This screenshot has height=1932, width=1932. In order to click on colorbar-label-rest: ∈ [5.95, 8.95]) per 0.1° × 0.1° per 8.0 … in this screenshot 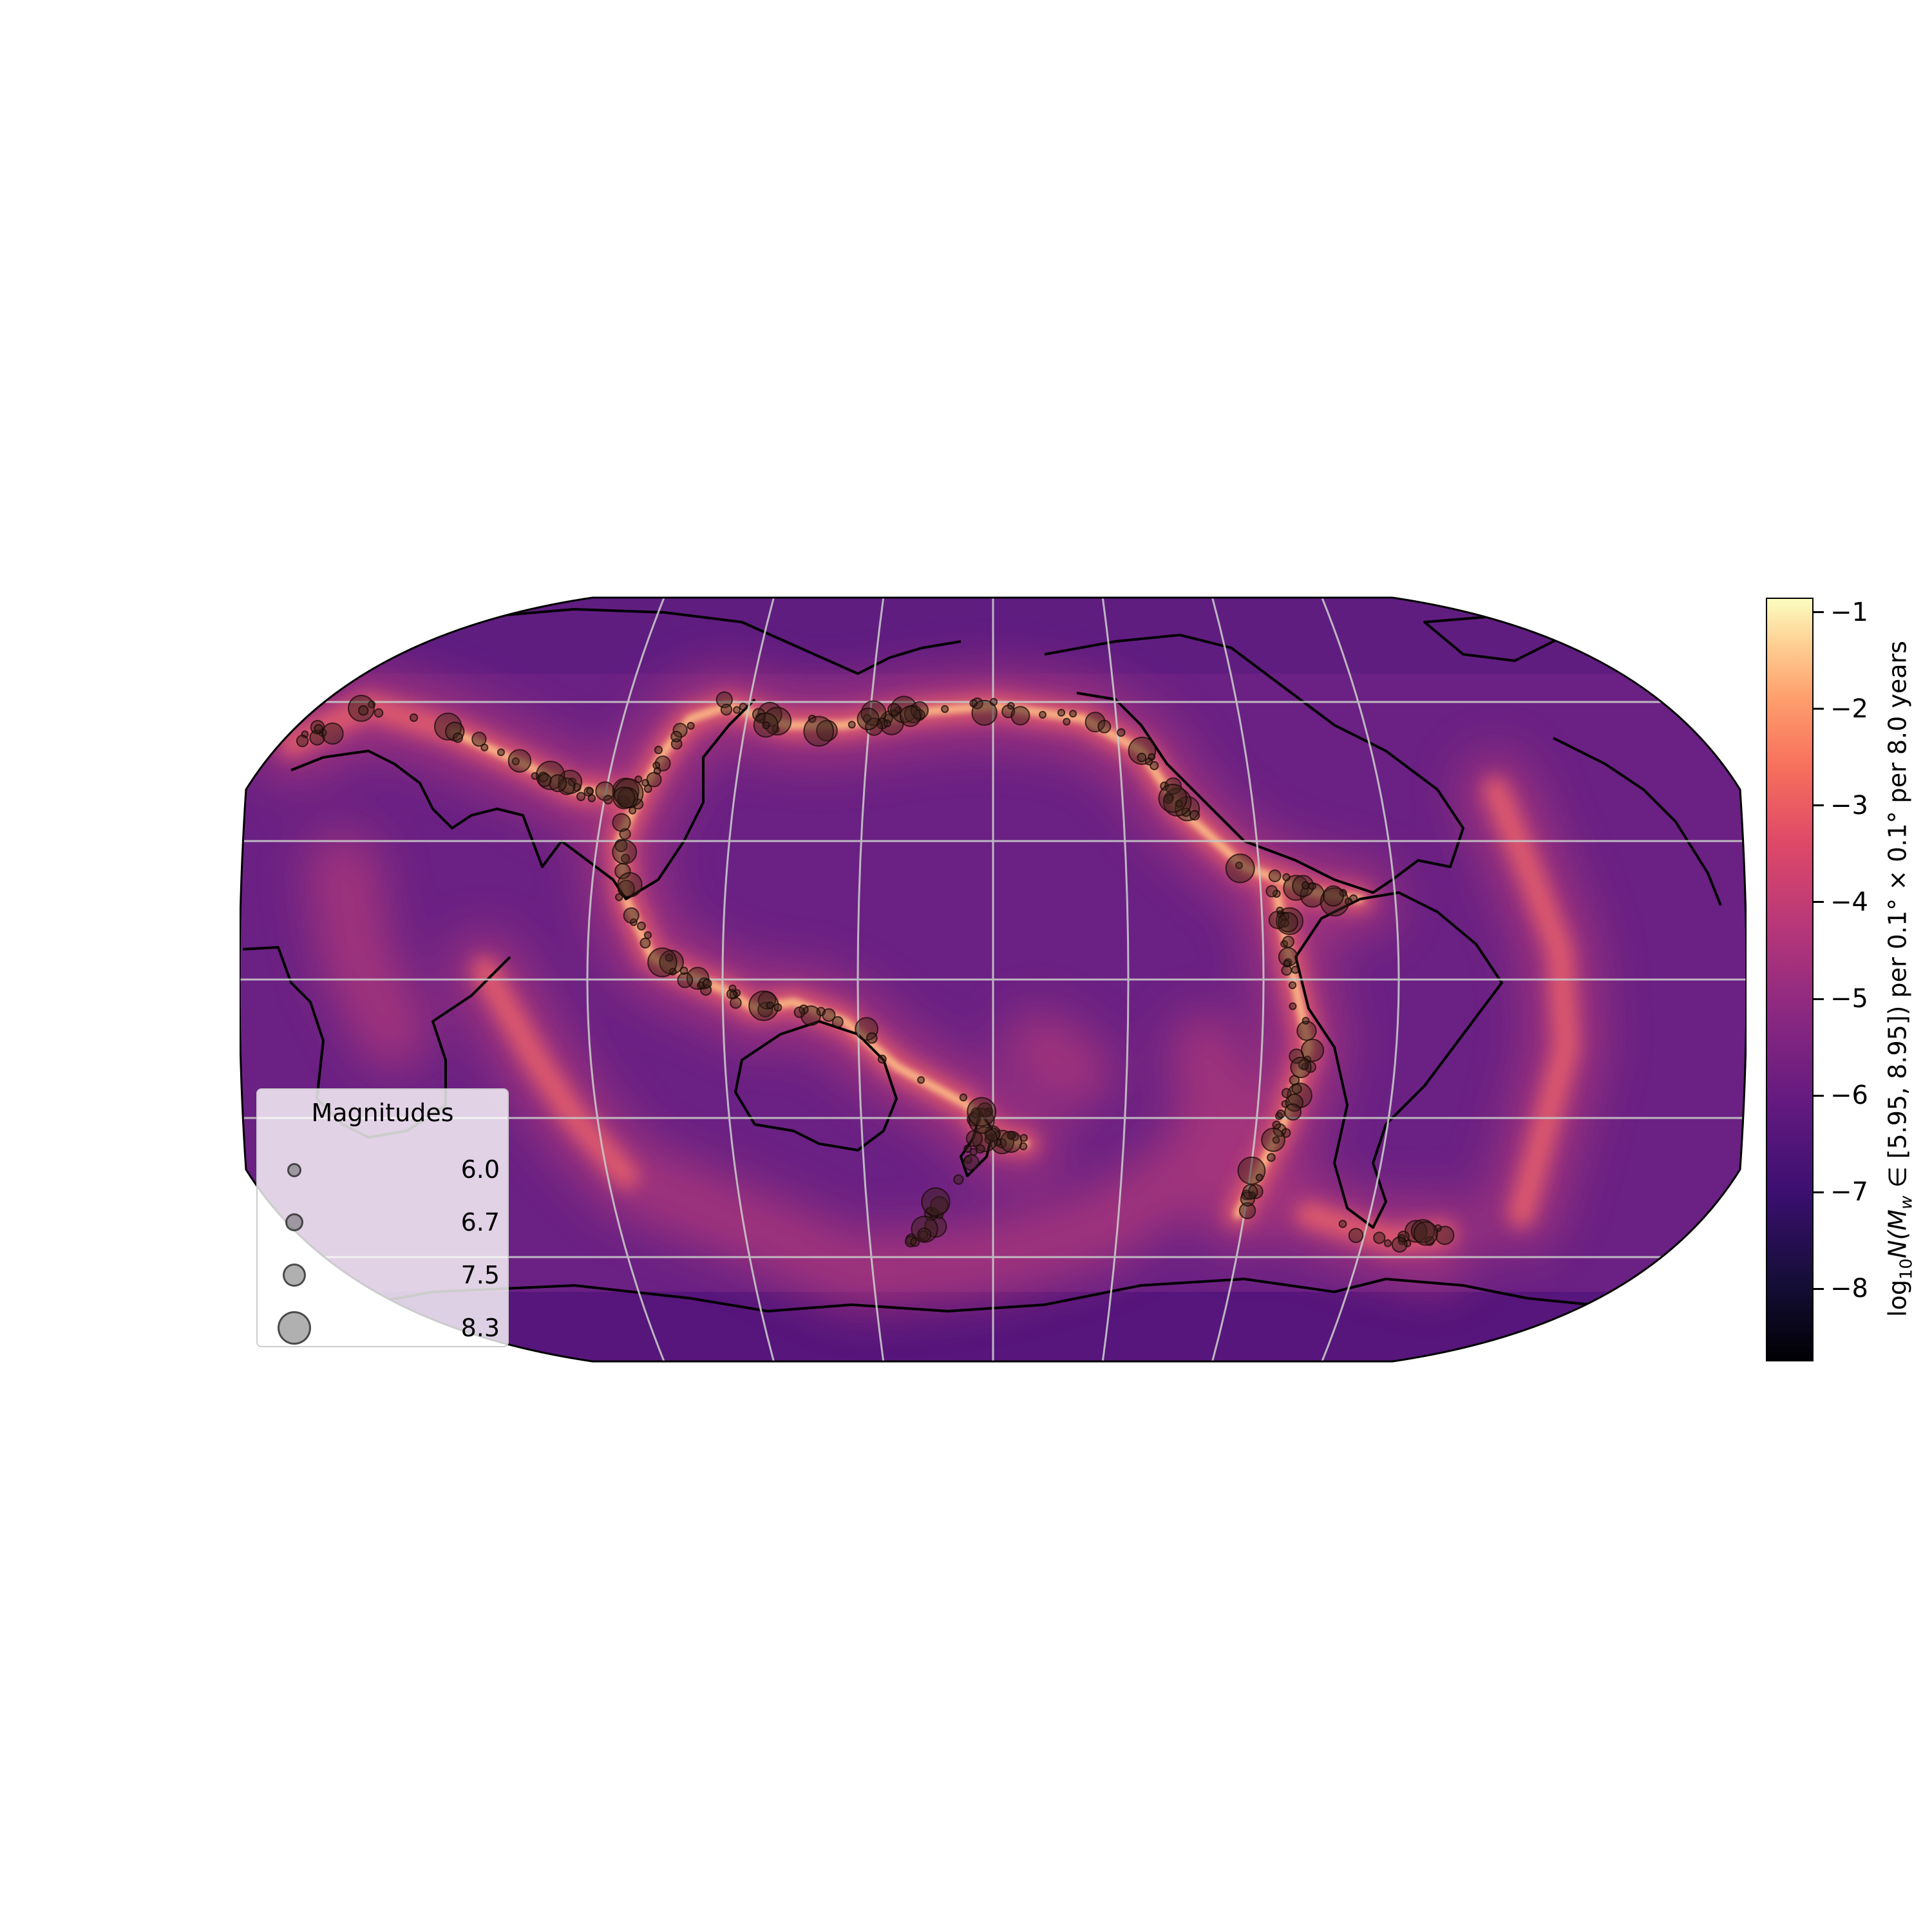, I will do `click(1898, 918)`.